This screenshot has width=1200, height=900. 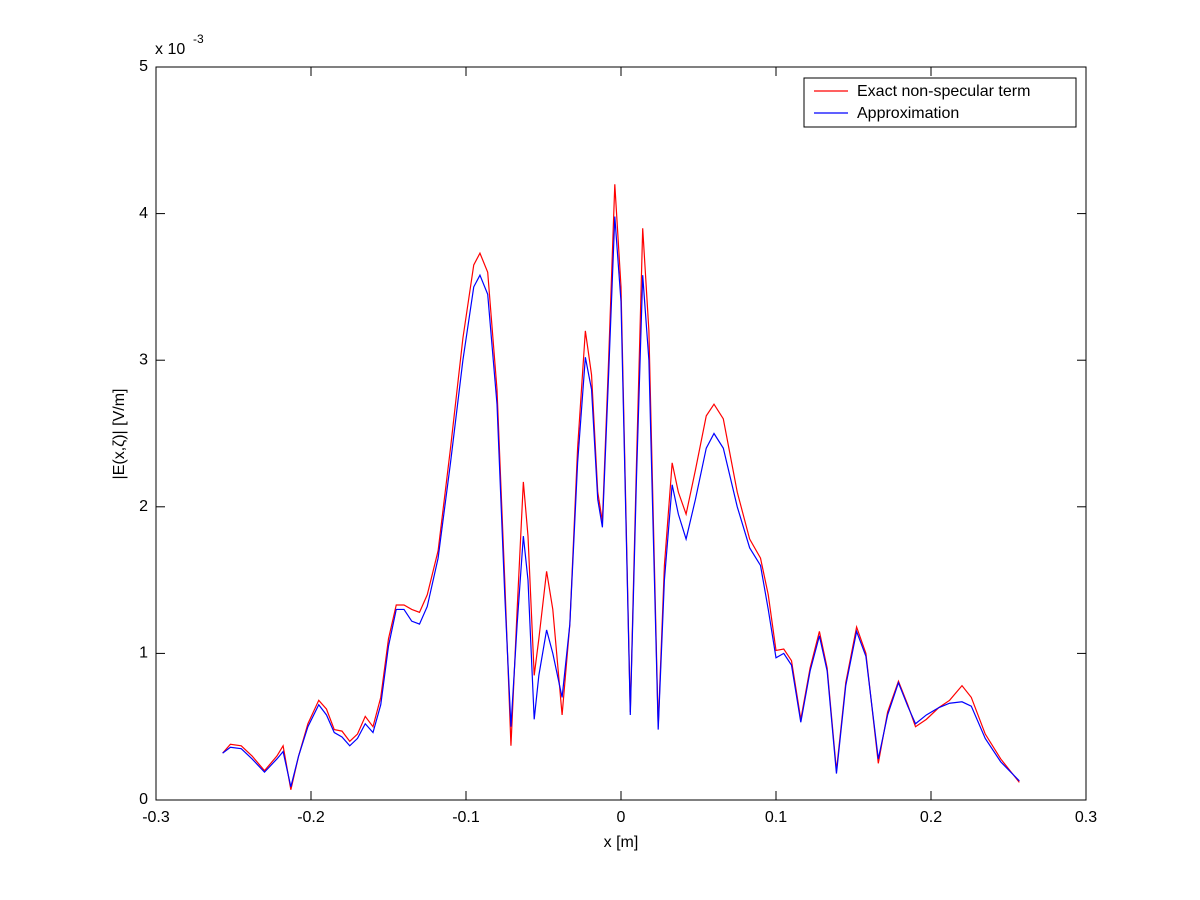 What do you see at coordinates (621, 842) in the screenshot?
I see `x-axis-label: x [m]` at bounding box center [621, 842].